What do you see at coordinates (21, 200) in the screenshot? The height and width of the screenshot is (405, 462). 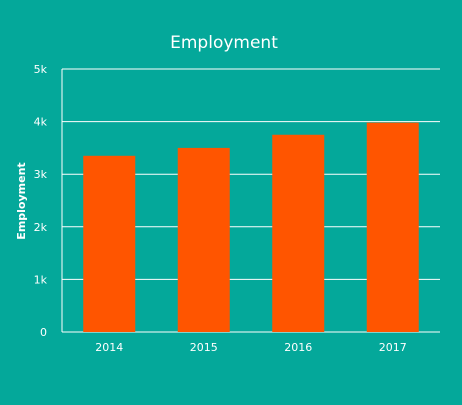 I see `y-axis-label: Employment` at bounding box center [21, 200].